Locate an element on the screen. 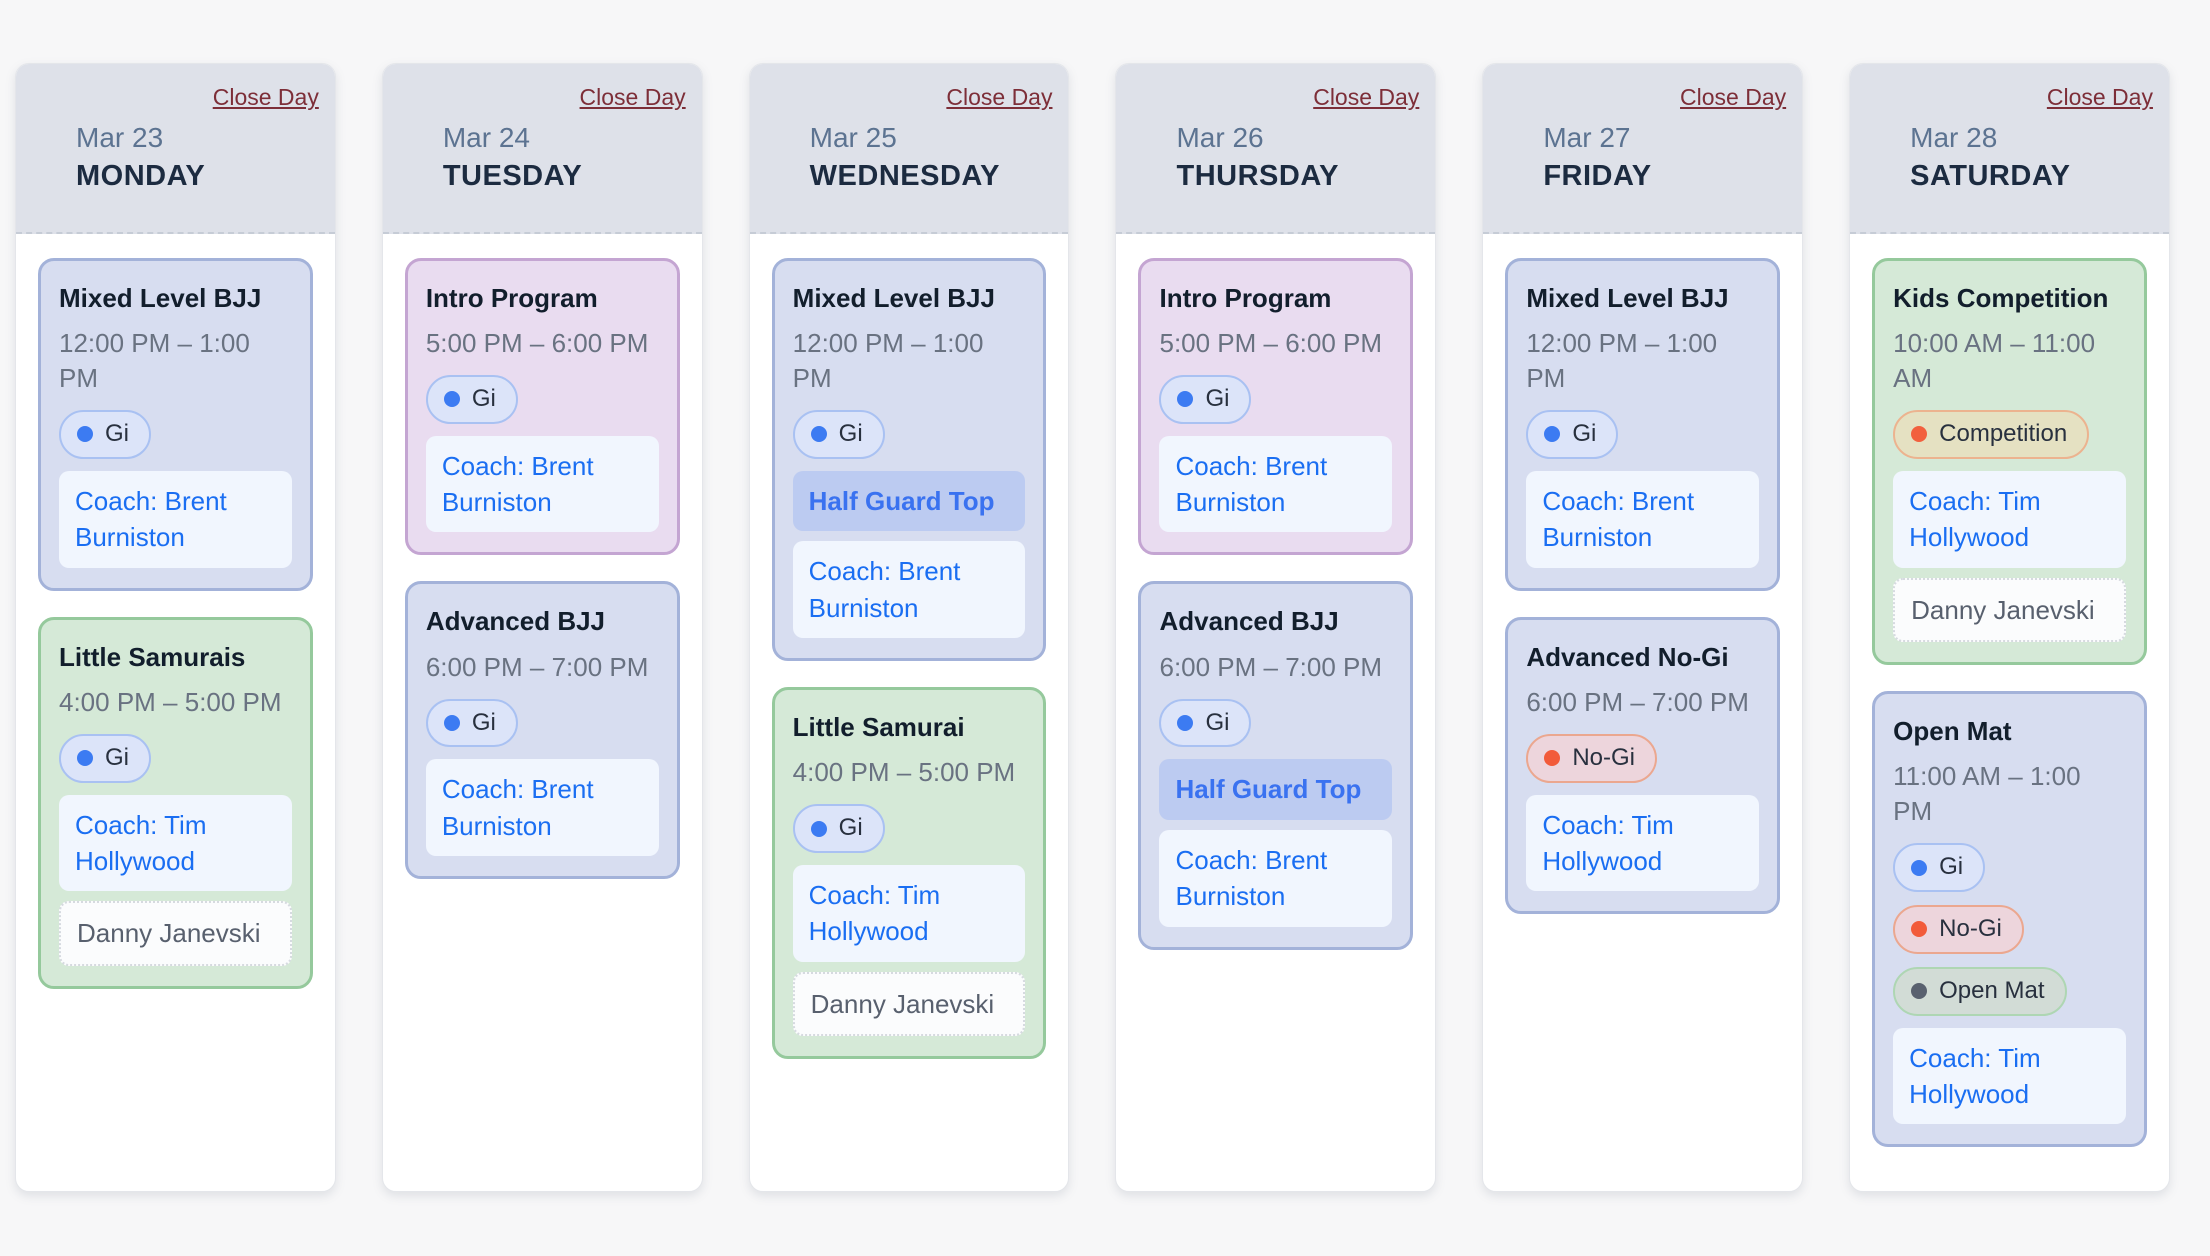 This screenshot has width=2210, height=1256. day-date: Mar 23 is located at coordinates (120, 137).